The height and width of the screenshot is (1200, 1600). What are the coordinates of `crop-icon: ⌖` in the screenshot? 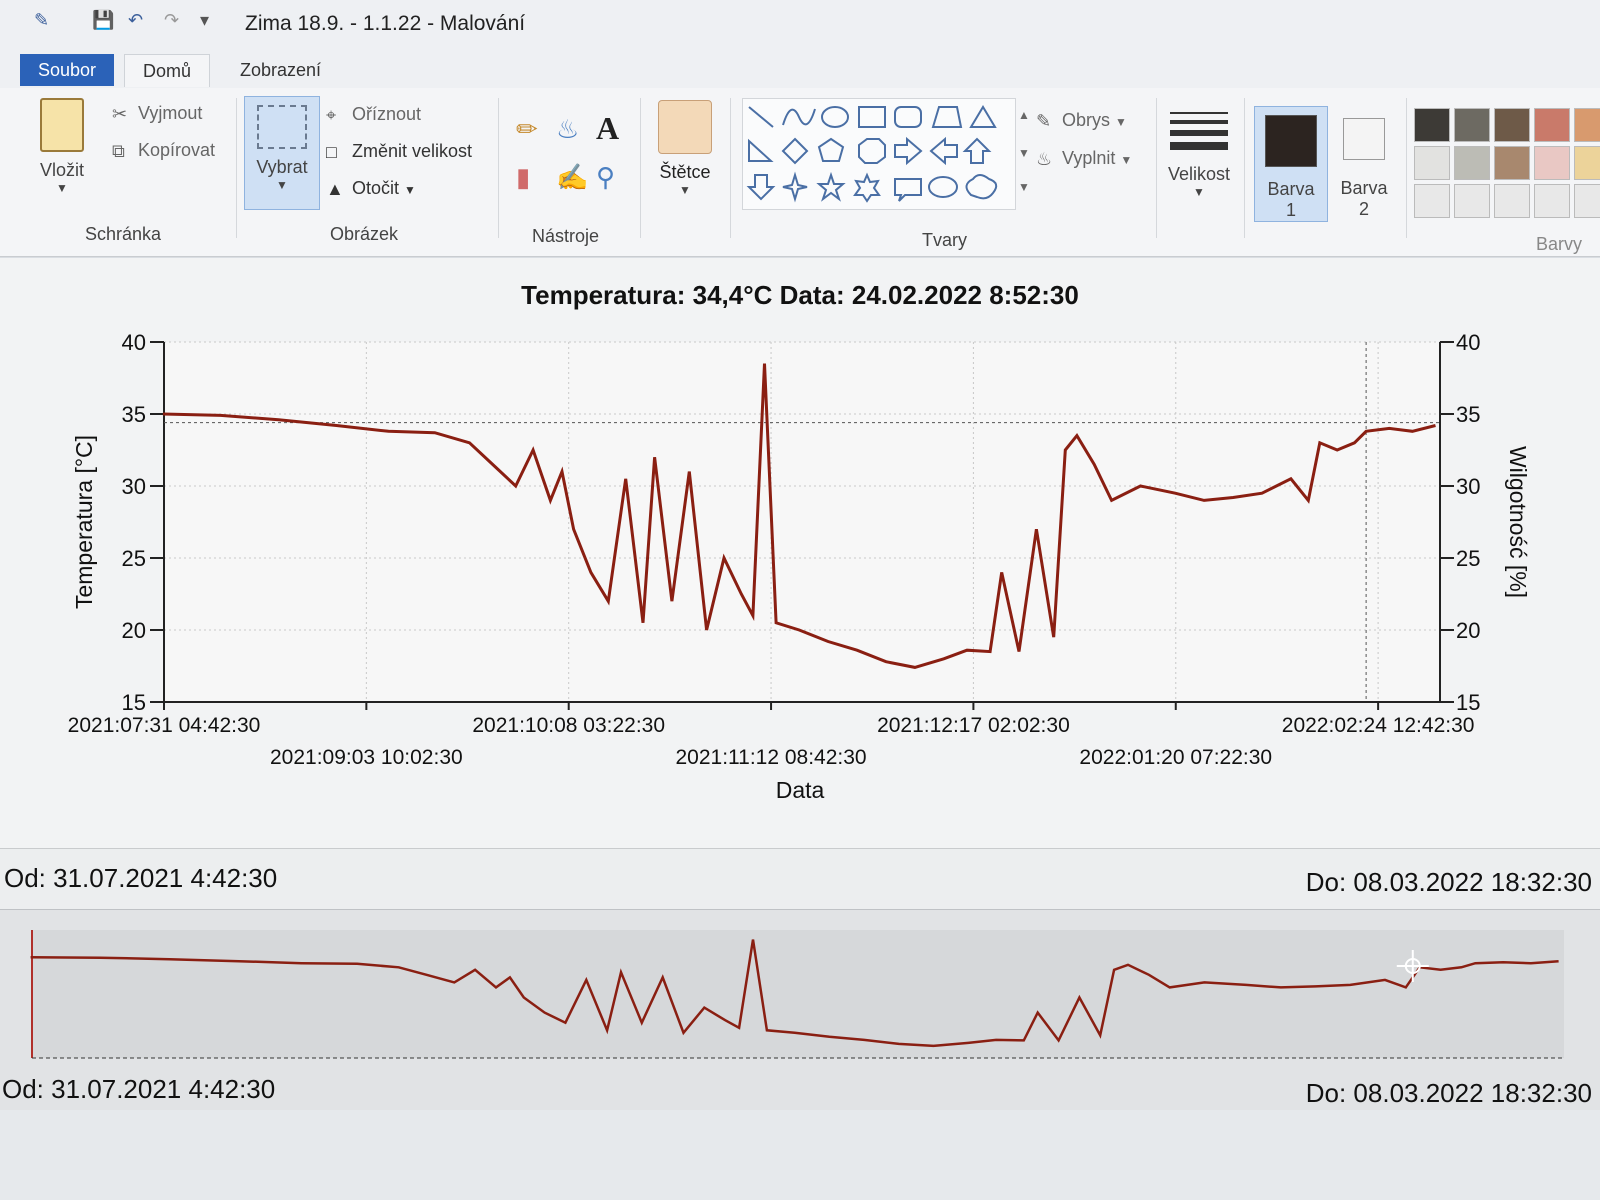 It's located at (331, 115).